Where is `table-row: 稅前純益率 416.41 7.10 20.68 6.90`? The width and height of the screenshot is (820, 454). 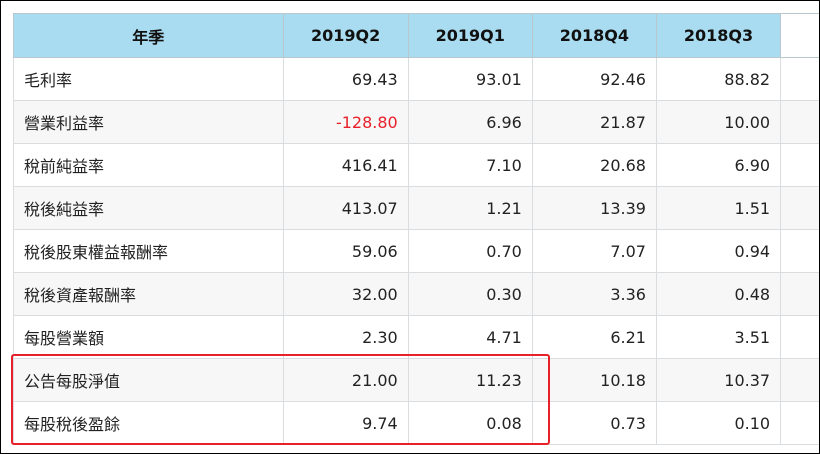
table-row: 稅前純益率 416.41 7.10 20.68 6.90 is located at coordinates (416, 165).